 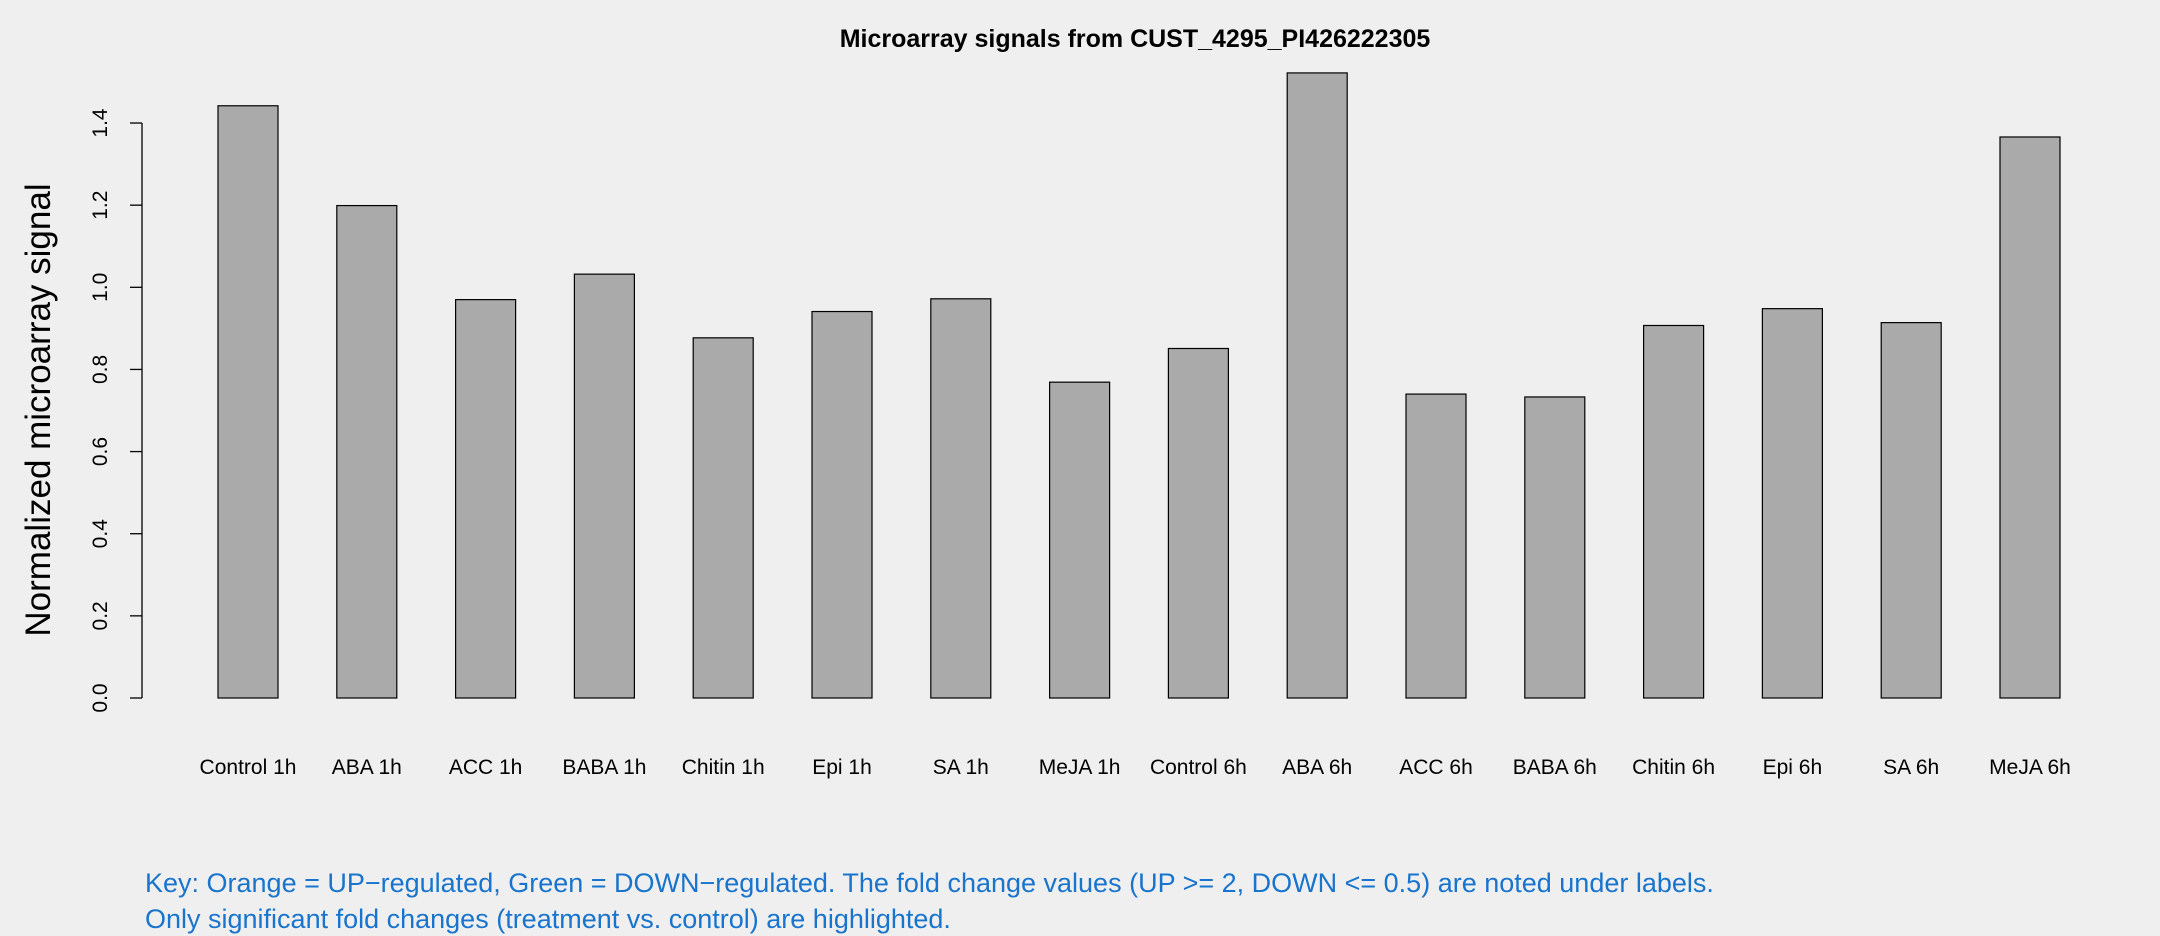 I want to click on x-tick-label: MeJA 1h, so click(x=1080, y=767).